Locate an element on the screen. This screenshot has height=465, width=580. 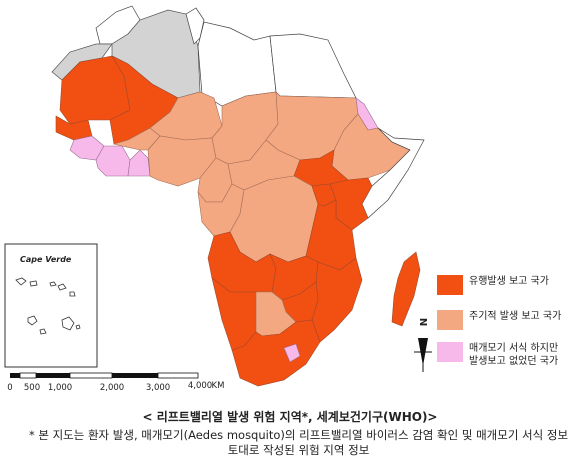
scale-tick: 500 is located at coordinates (32, 388).